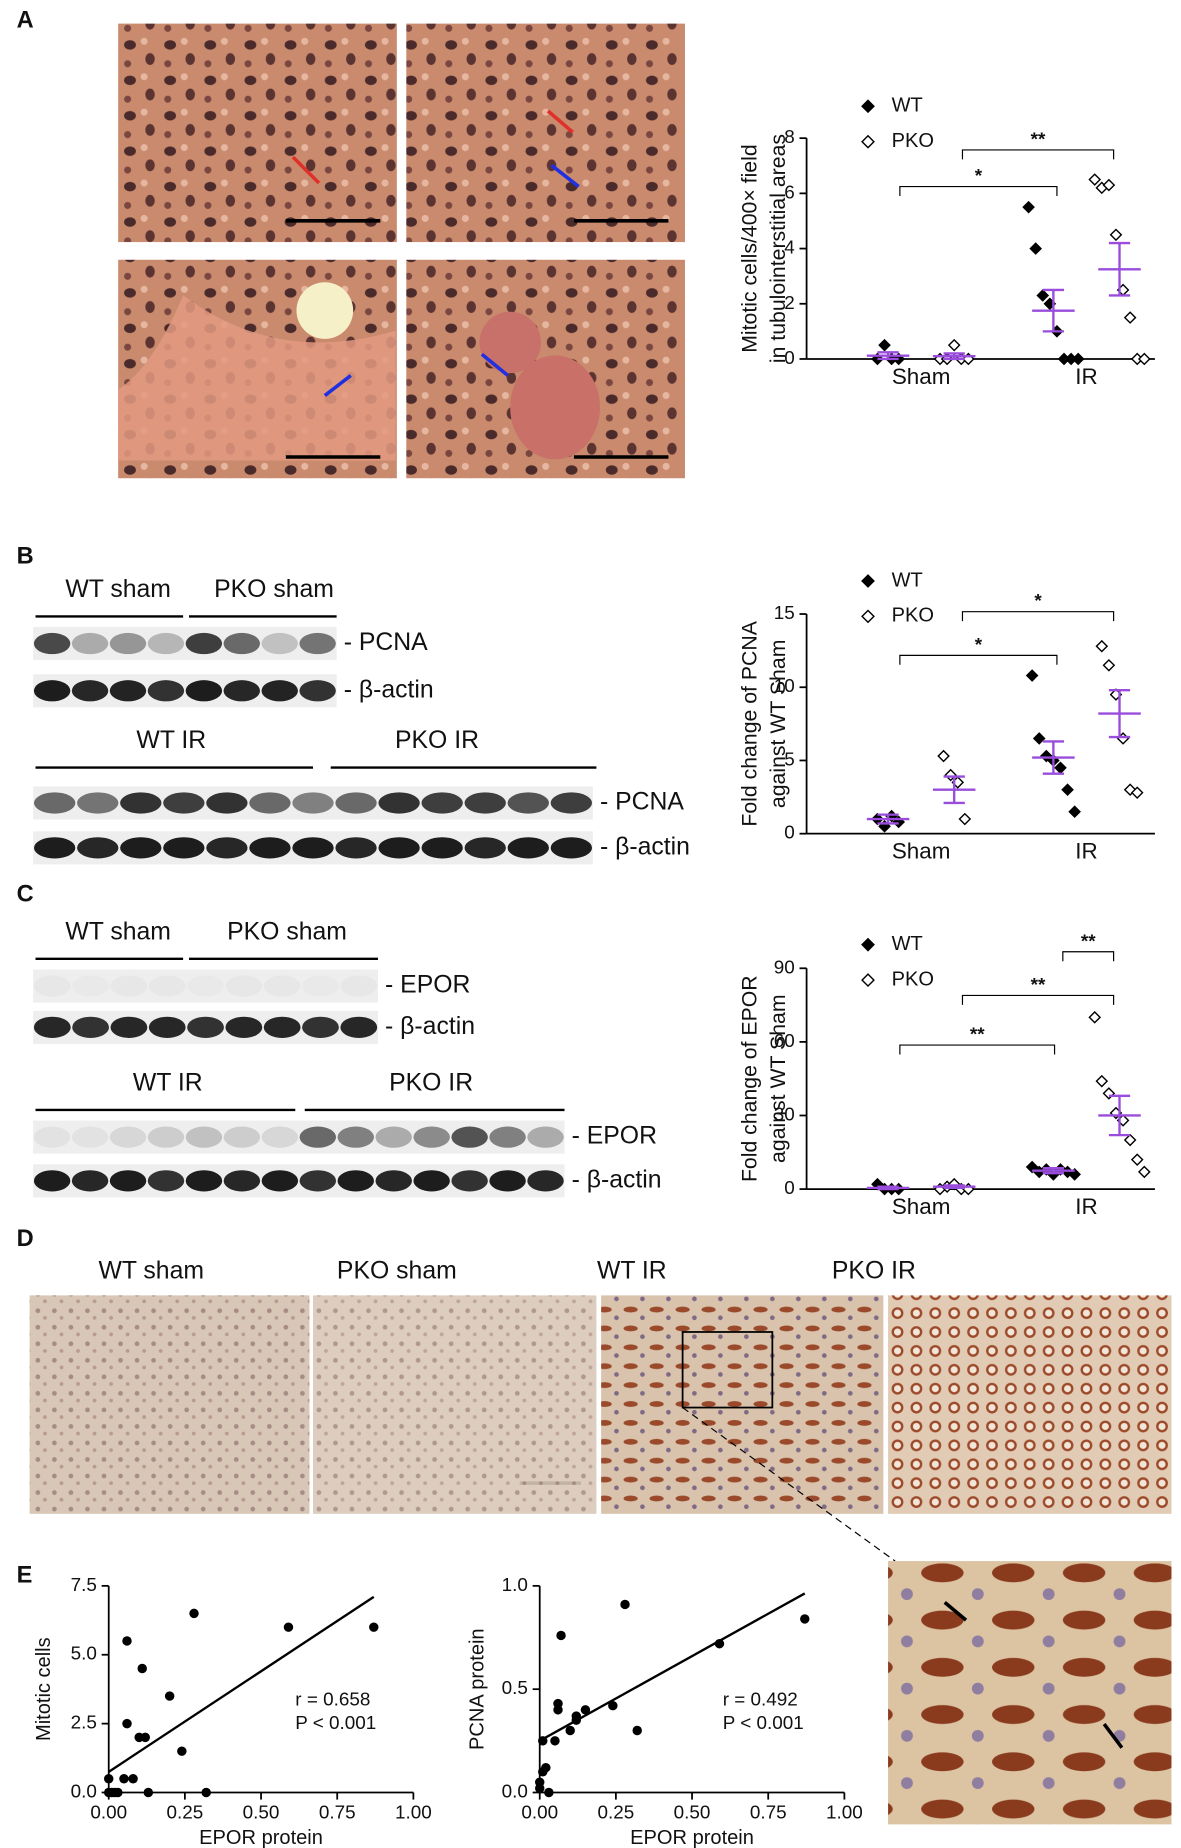  What do you see at coordinates (789, 833) in the screenshot?
I see `y-tick-label: 0` at bounding box center [789, 833].